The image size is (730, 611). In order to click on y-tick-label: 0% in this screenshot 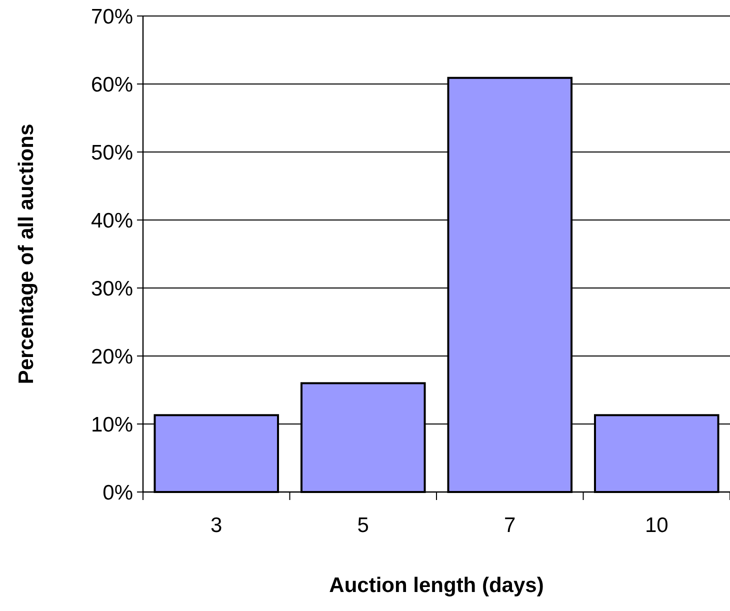, I will do `click(117, 492)`.